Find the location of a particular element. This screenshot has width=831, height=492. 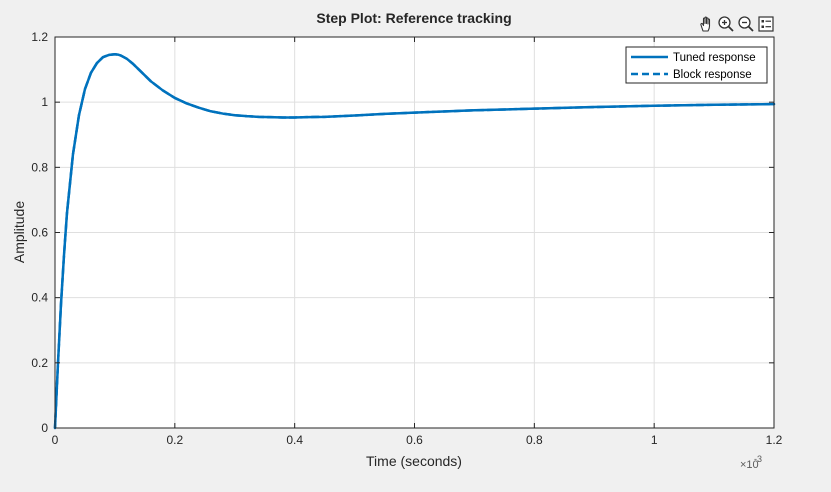

x-tick-label: 0.4 is located at coordinates (294, 440).